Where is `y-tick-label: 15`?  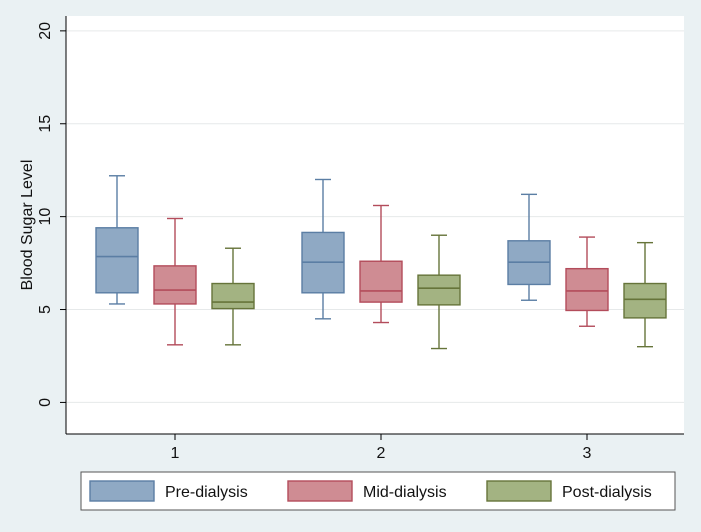
y-tick-label: 15 is located at coordinates (45, 124).